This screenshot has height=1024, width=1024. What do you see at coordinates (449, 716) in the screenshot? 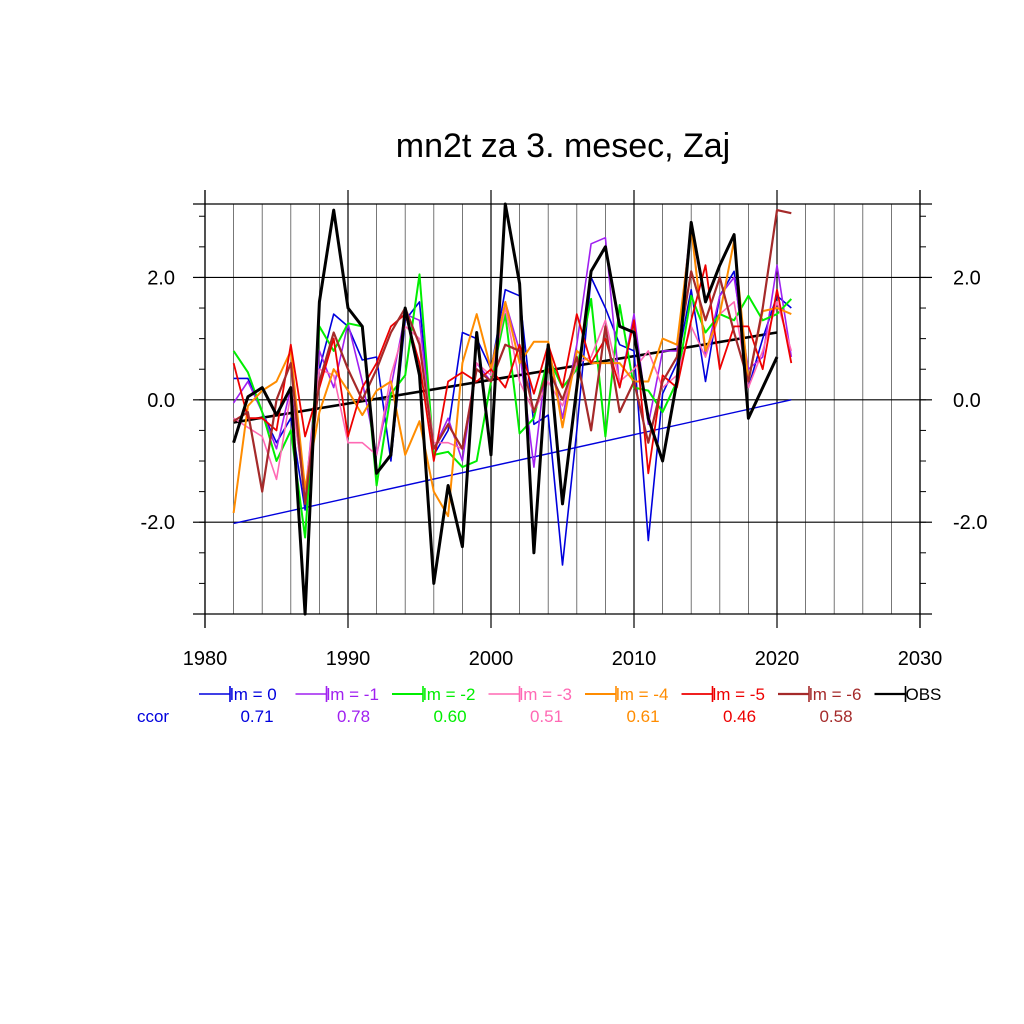
I see `ccor-value: 0.60` at bounding box center [449, 716].